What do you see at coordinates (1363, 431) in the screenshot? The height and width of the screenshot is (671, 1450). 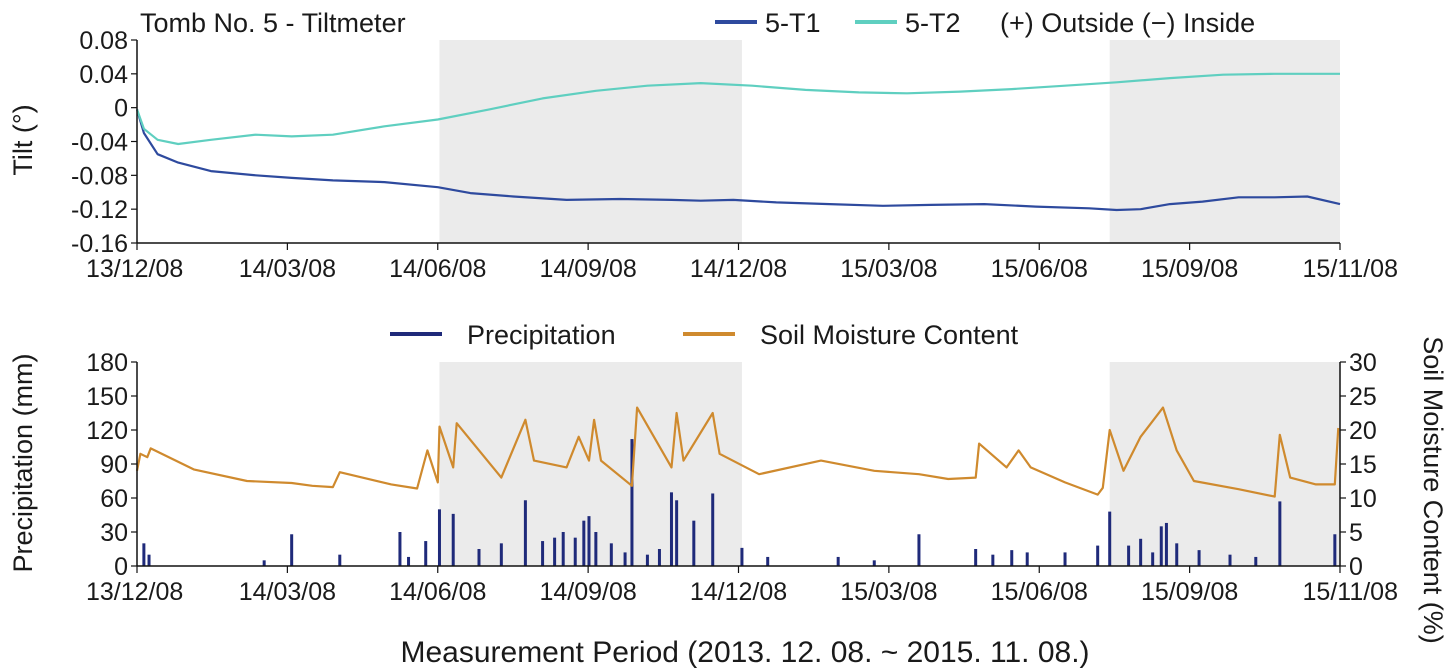 I see `y2-tick-label: 20` at bounding box center [1363, 431].